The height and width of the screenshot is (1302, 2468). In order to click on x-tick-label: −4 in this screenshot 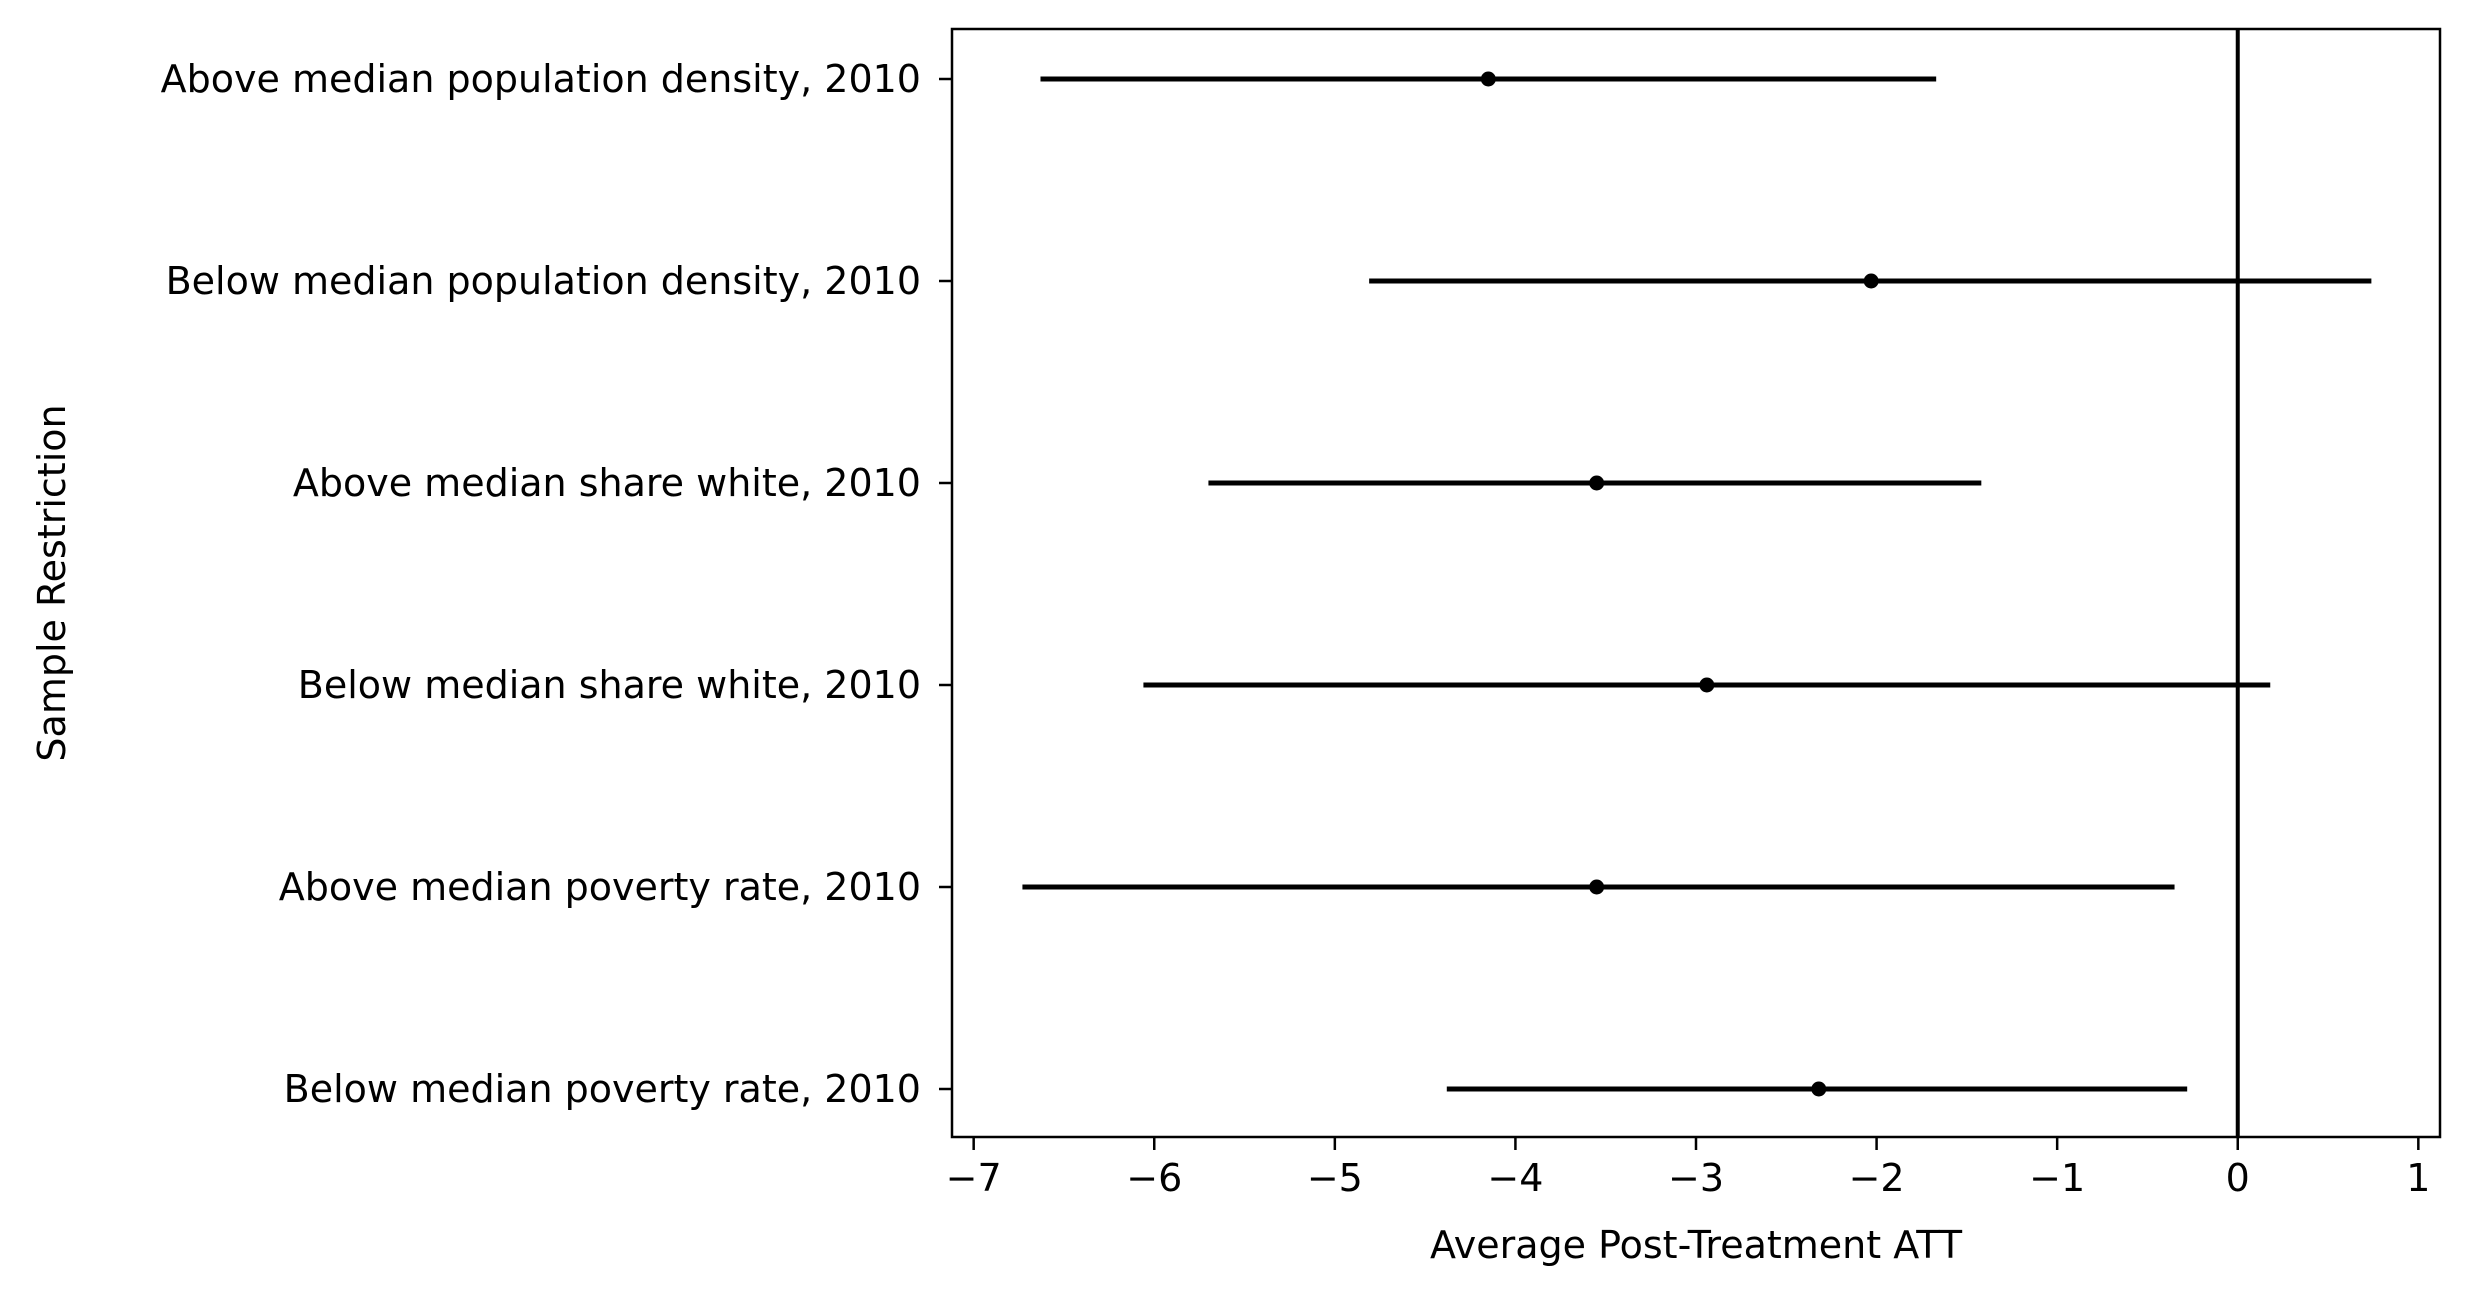, I will do `click(1515, 1178)`.